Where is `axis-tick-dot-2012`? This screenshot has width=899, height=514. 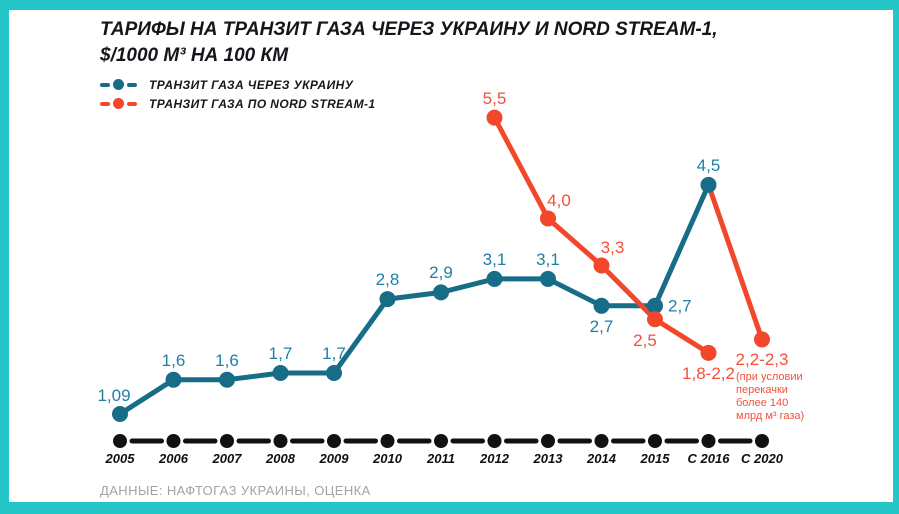 axis-tick-dot-2012 is located at coordinates (494, 441).